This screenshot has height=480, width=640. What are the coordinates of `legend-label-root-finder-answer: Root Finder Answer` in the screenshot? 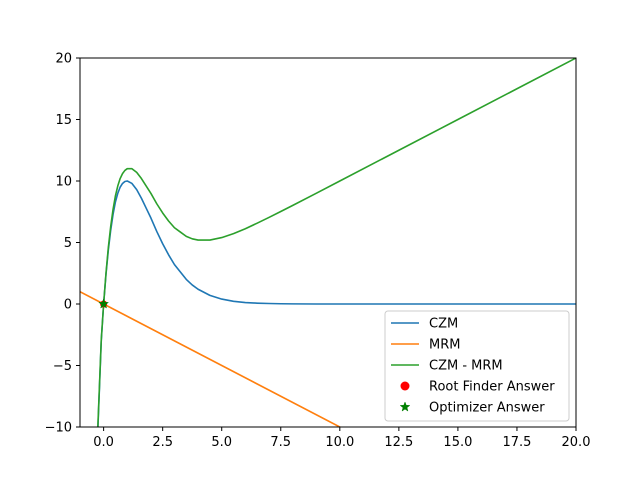 It's located at (492, 387).